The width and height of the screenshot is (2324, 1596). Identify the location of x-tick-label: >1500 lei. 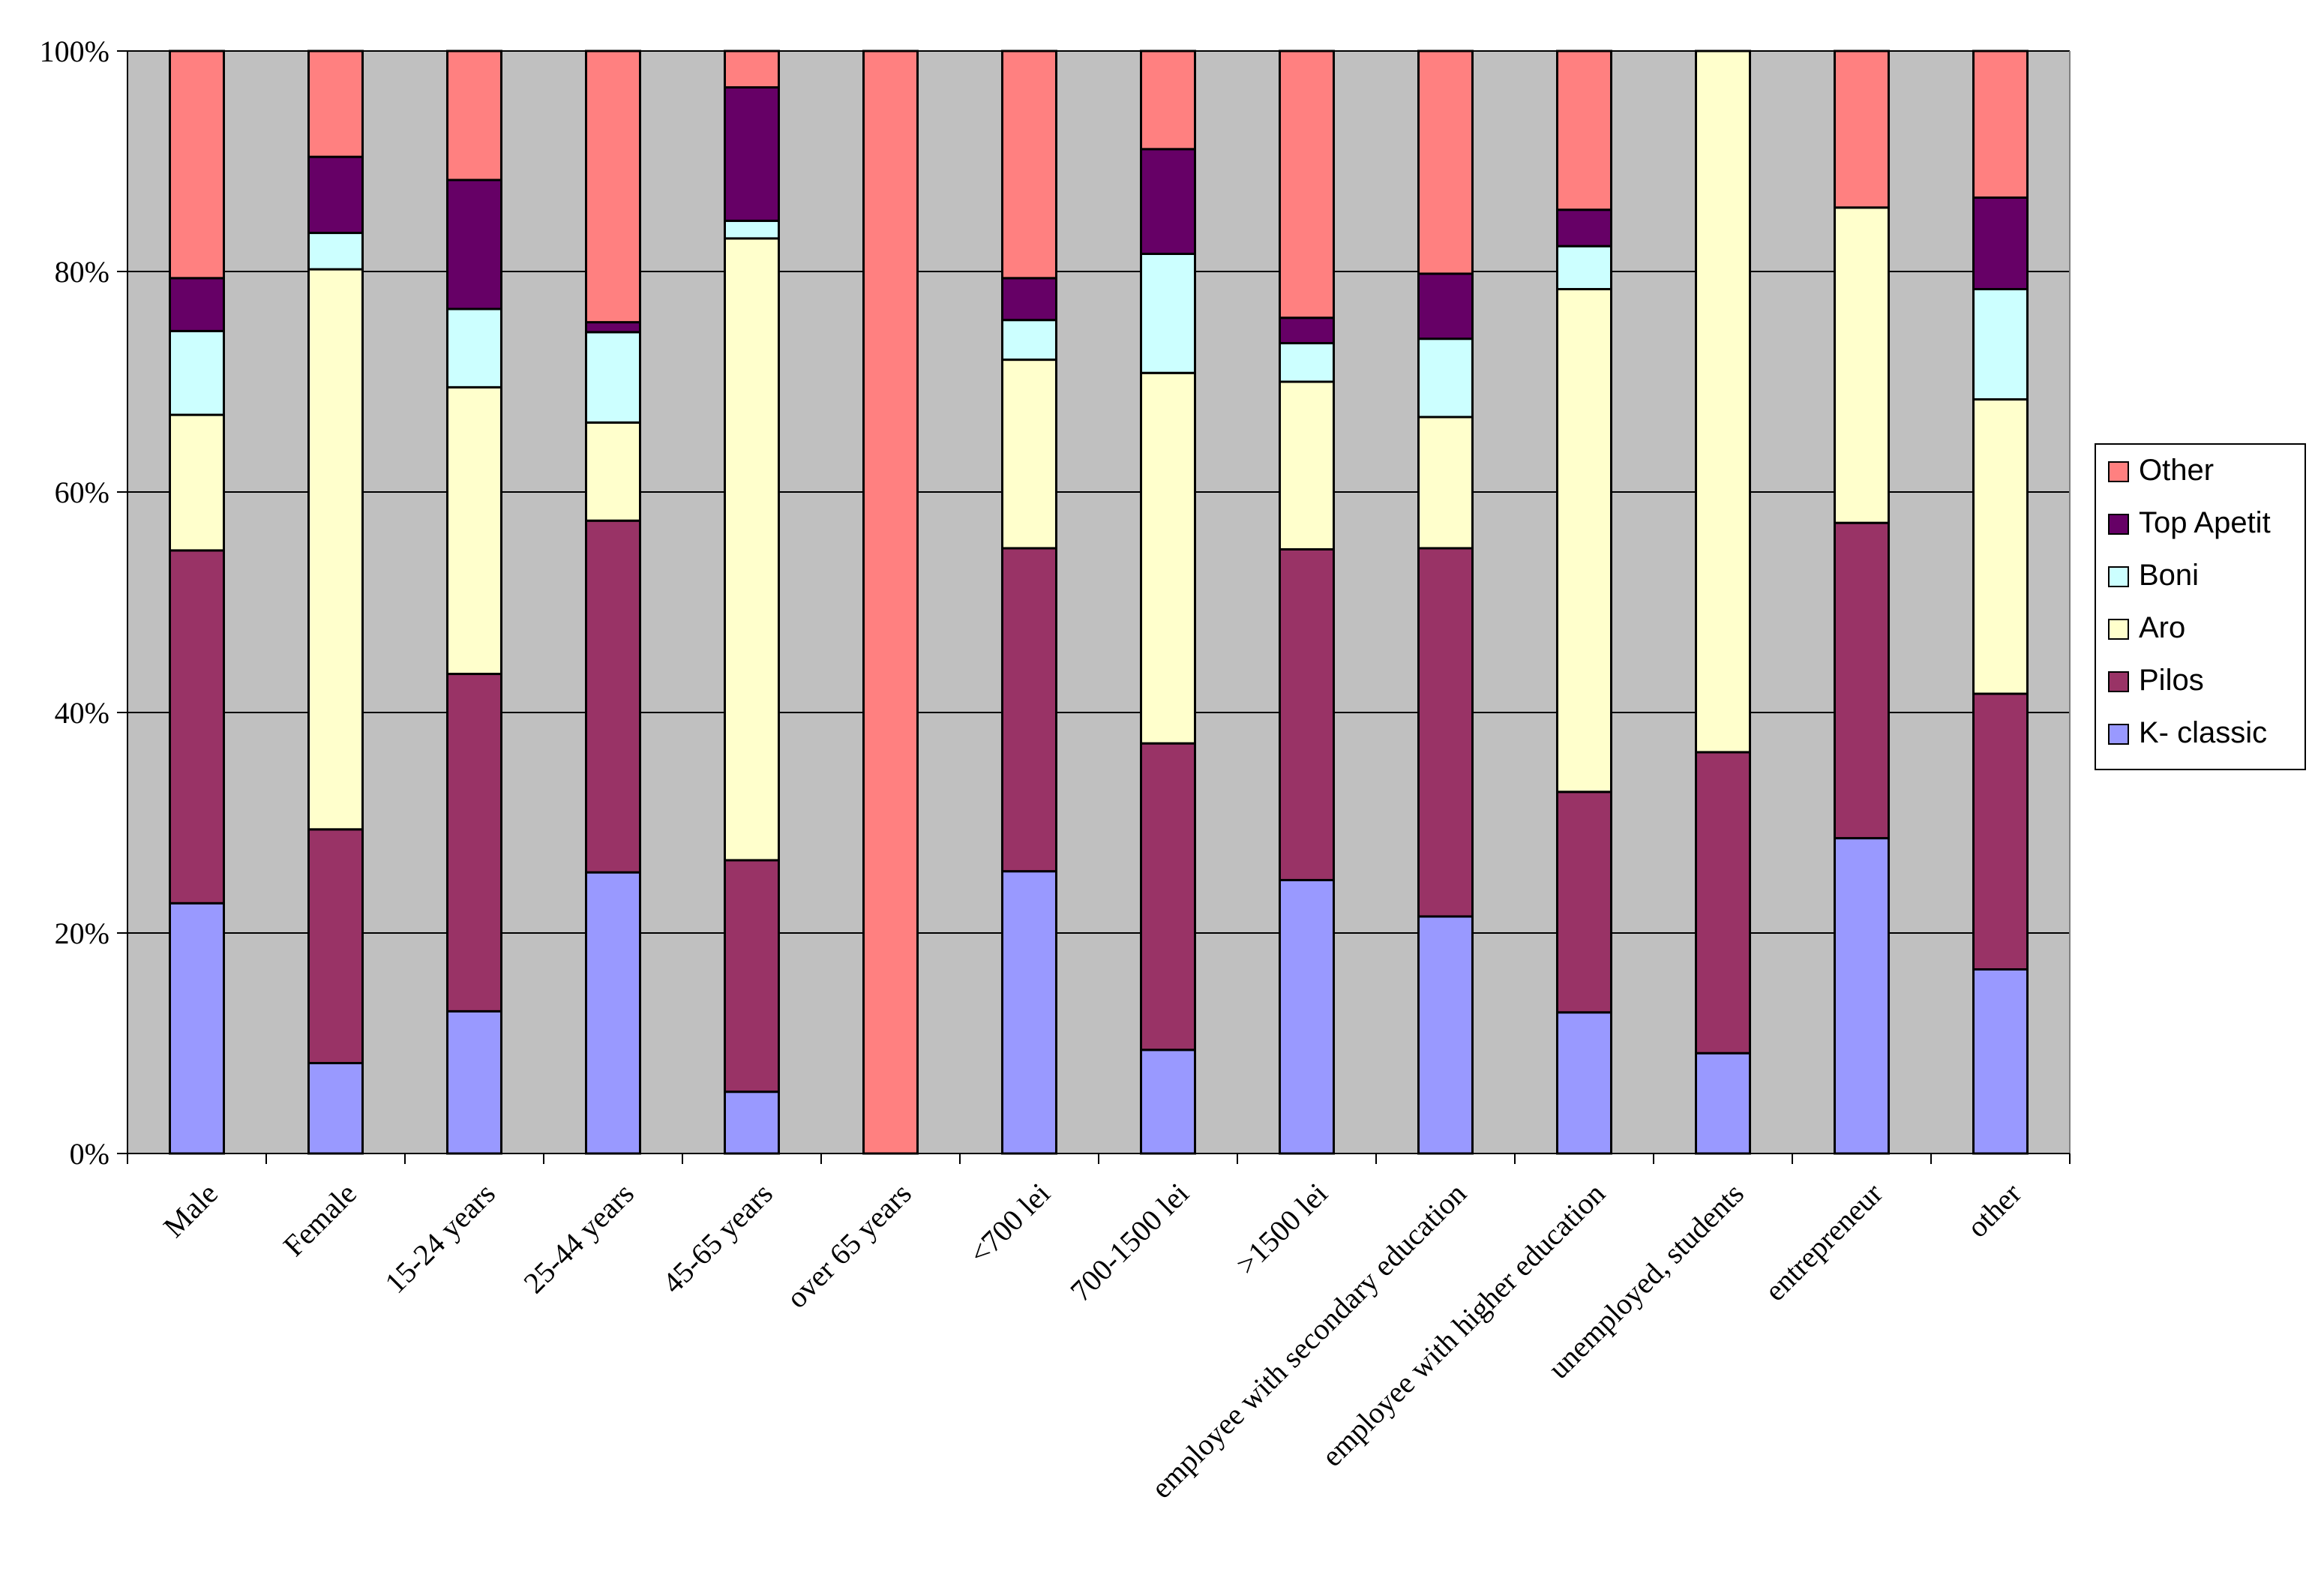
(1281, 1229).